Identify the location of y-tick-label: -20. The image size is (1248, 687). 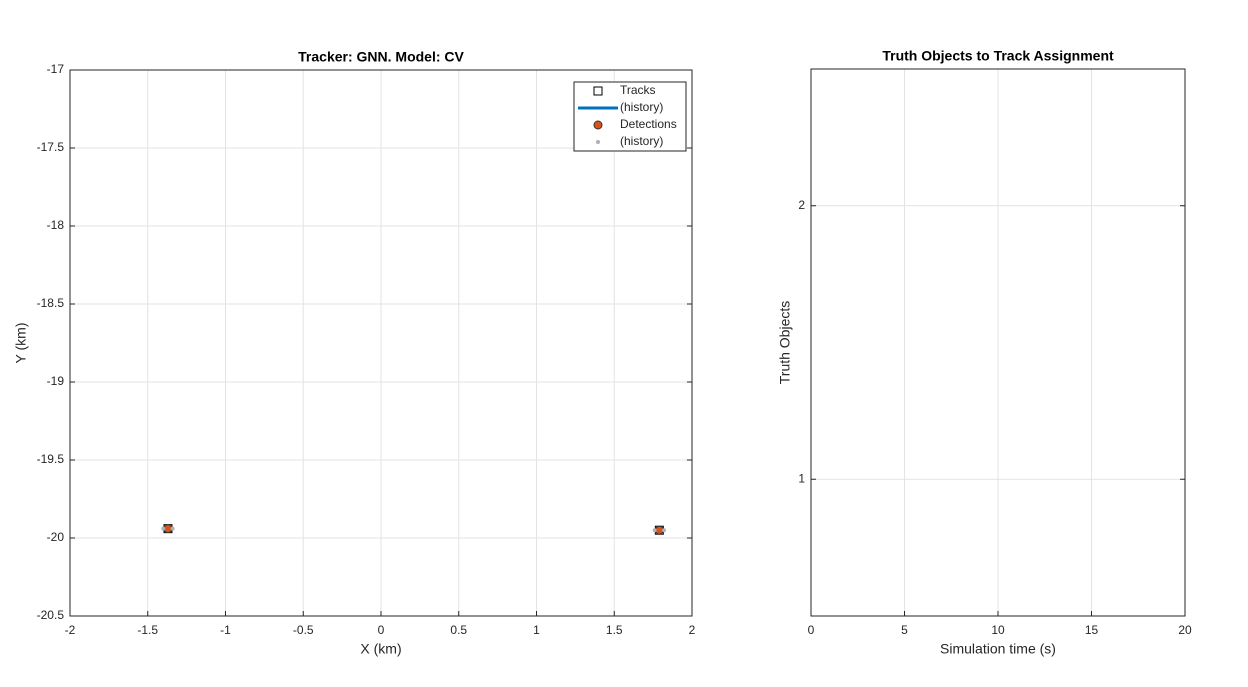
(56, 537).